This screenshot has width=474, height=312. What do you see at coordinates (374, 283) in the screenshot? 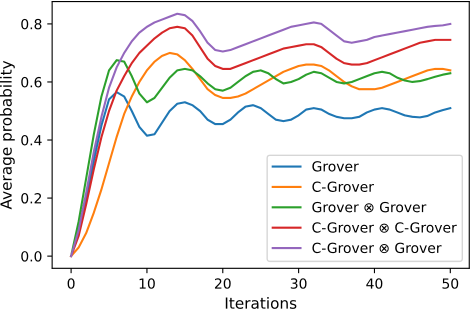
I see `x-tick-label: 40` at bounding box center [374, 283].